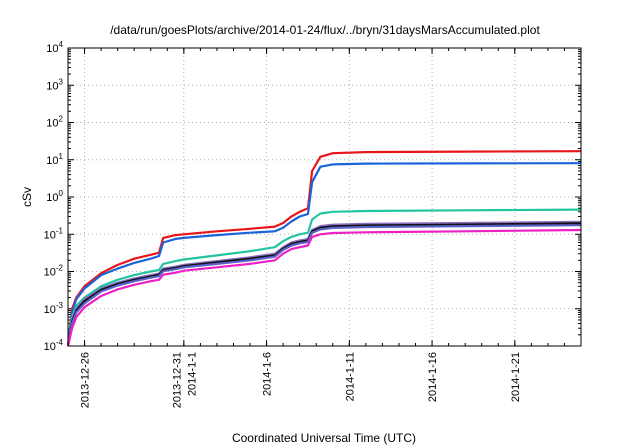 The image size is (640, 448). I want to click on x-axis-label: Coordinated Universal Time (UTC), so click(324, 438).